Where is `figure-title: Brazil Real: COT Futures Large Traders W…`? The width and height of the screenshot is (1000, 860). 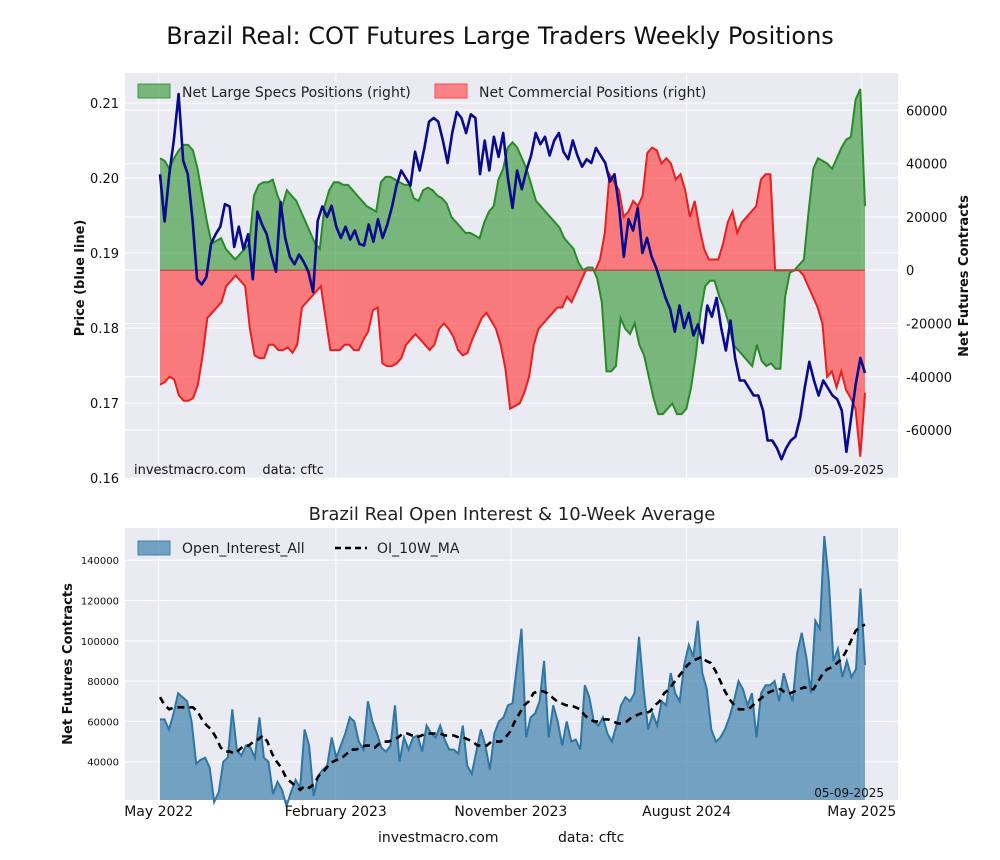 figure-title: Brazil Real: COT Futures Large Traders W… is located at coordinates (500, 36).